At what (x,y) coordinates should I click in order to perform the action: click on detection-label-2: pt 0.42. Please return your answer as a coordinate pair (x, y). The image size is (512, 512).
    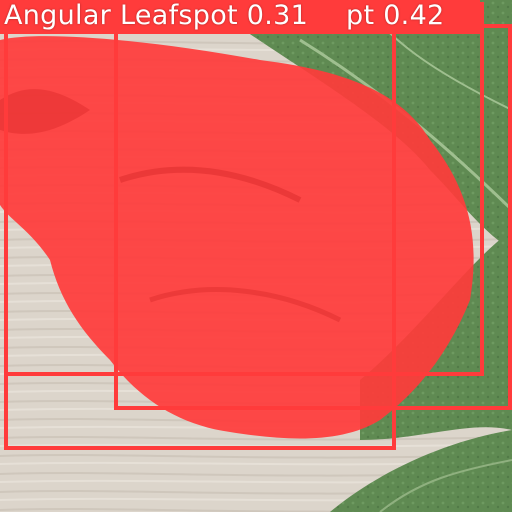
    Looking at the image, I should click on (395, 15).